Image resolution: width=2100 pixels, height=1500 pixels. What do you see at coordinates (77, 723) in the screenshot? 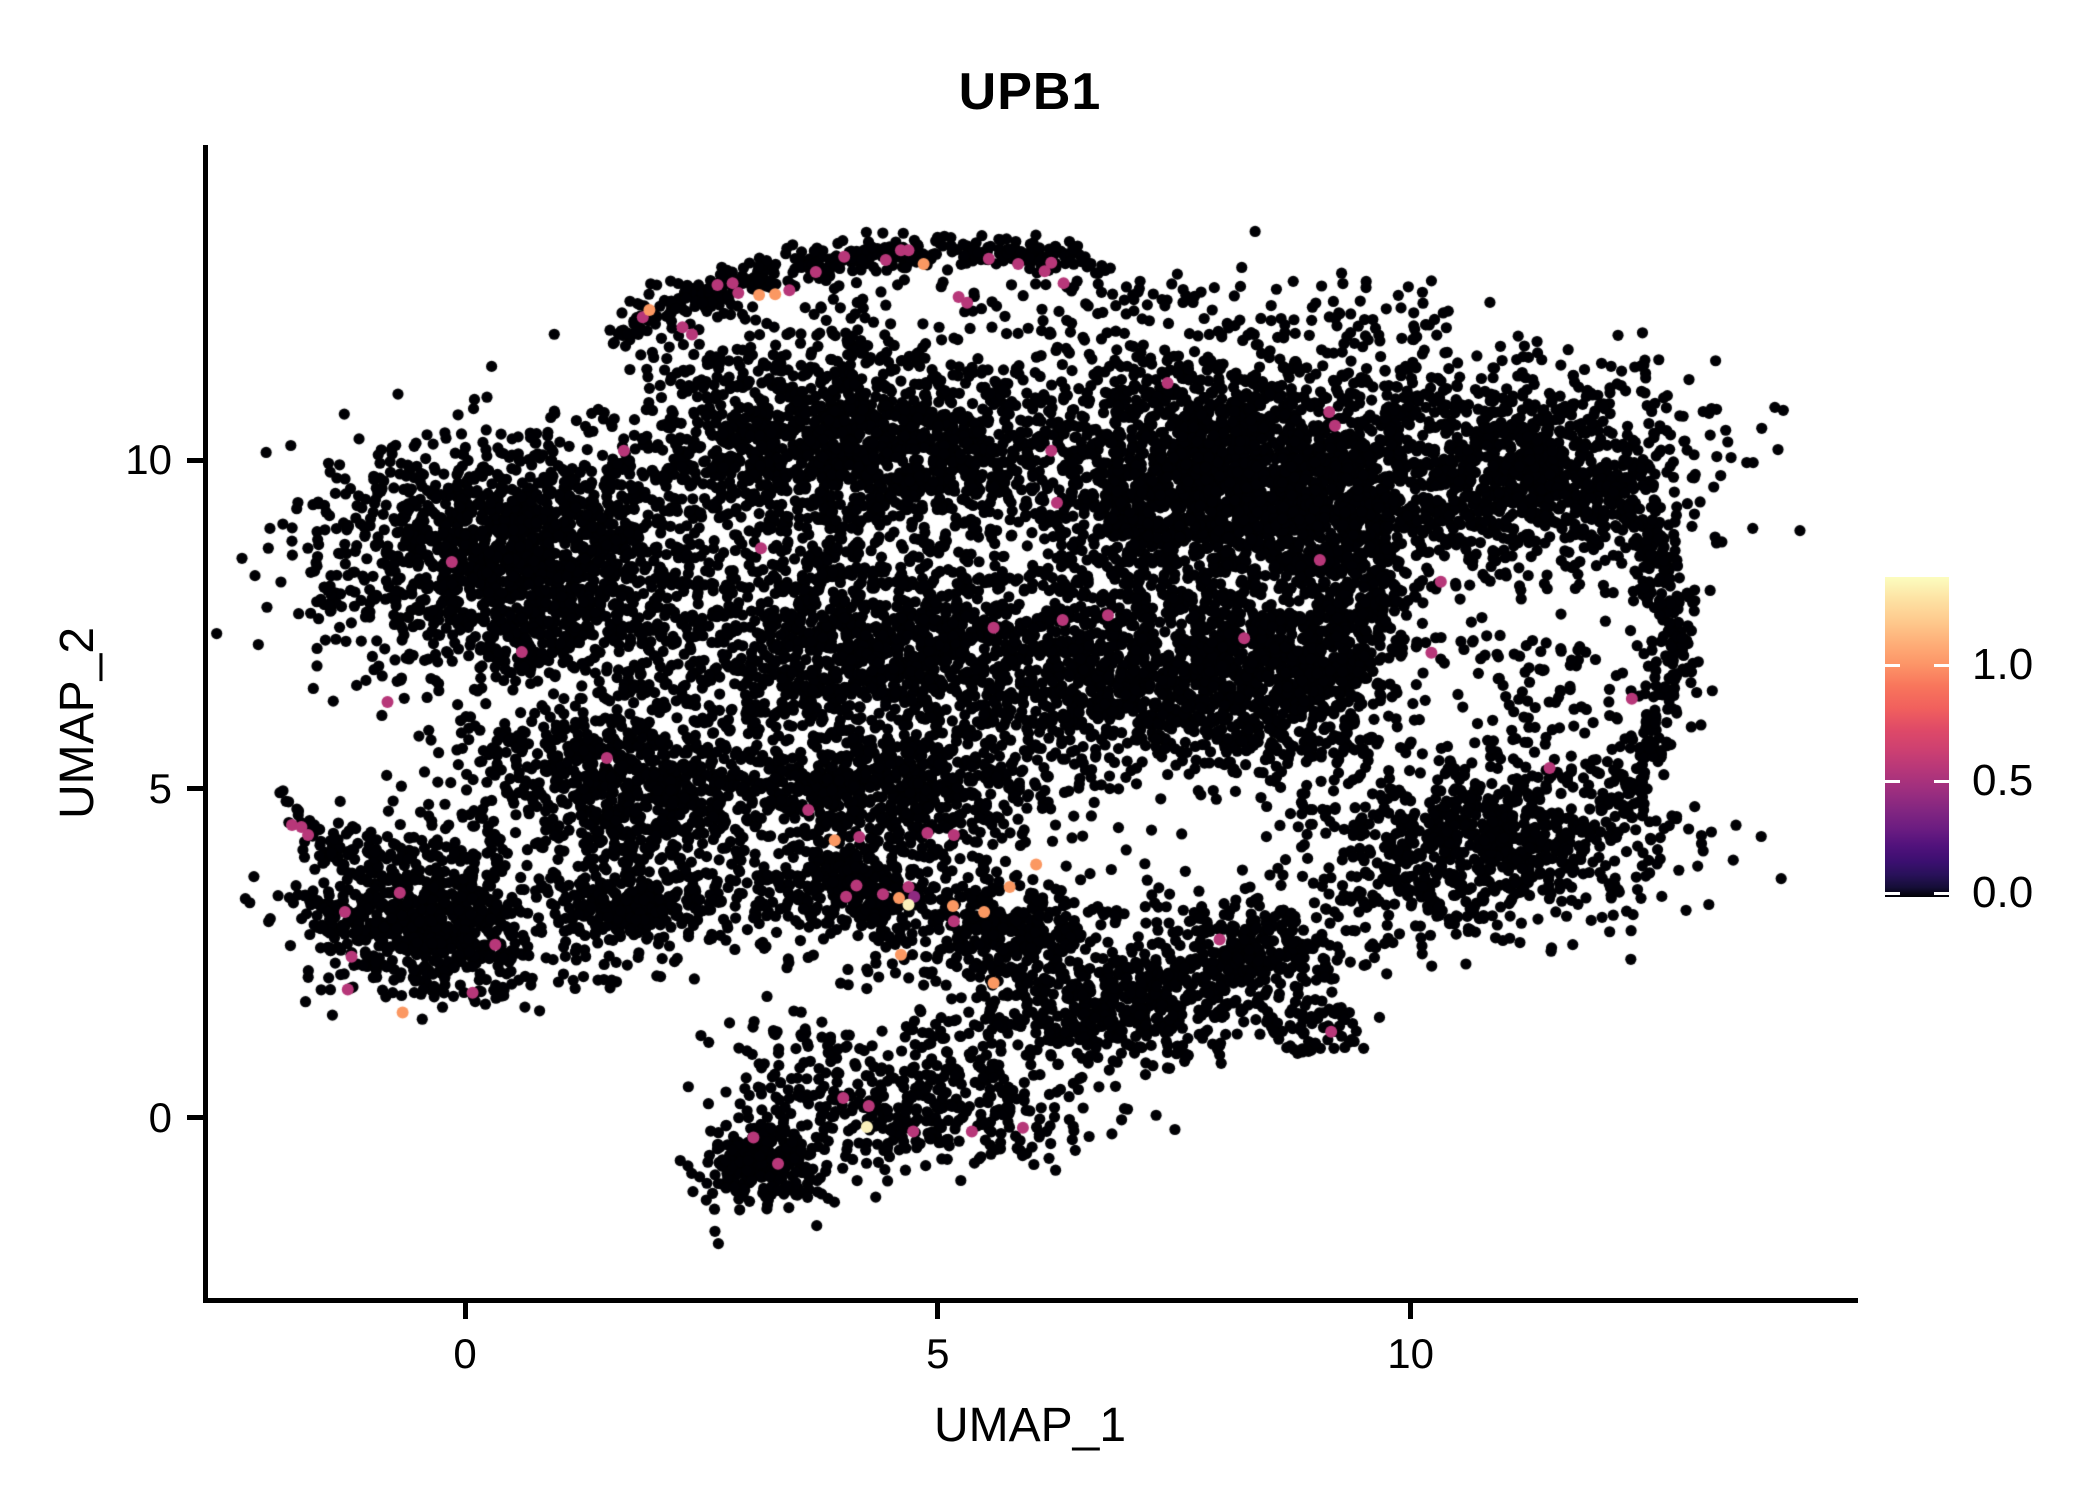
I see `y-axis-title: UMAP_2` at bounding box center [77, 723].